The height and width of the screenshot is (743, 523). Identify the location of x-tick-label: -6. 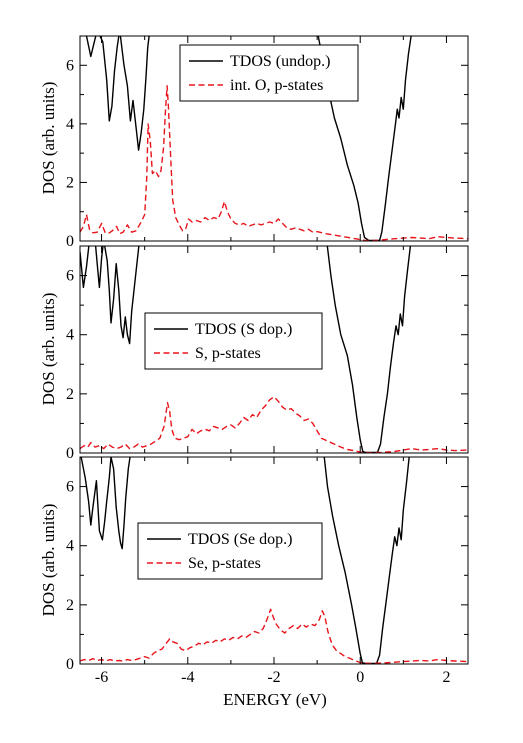
(101, 677).